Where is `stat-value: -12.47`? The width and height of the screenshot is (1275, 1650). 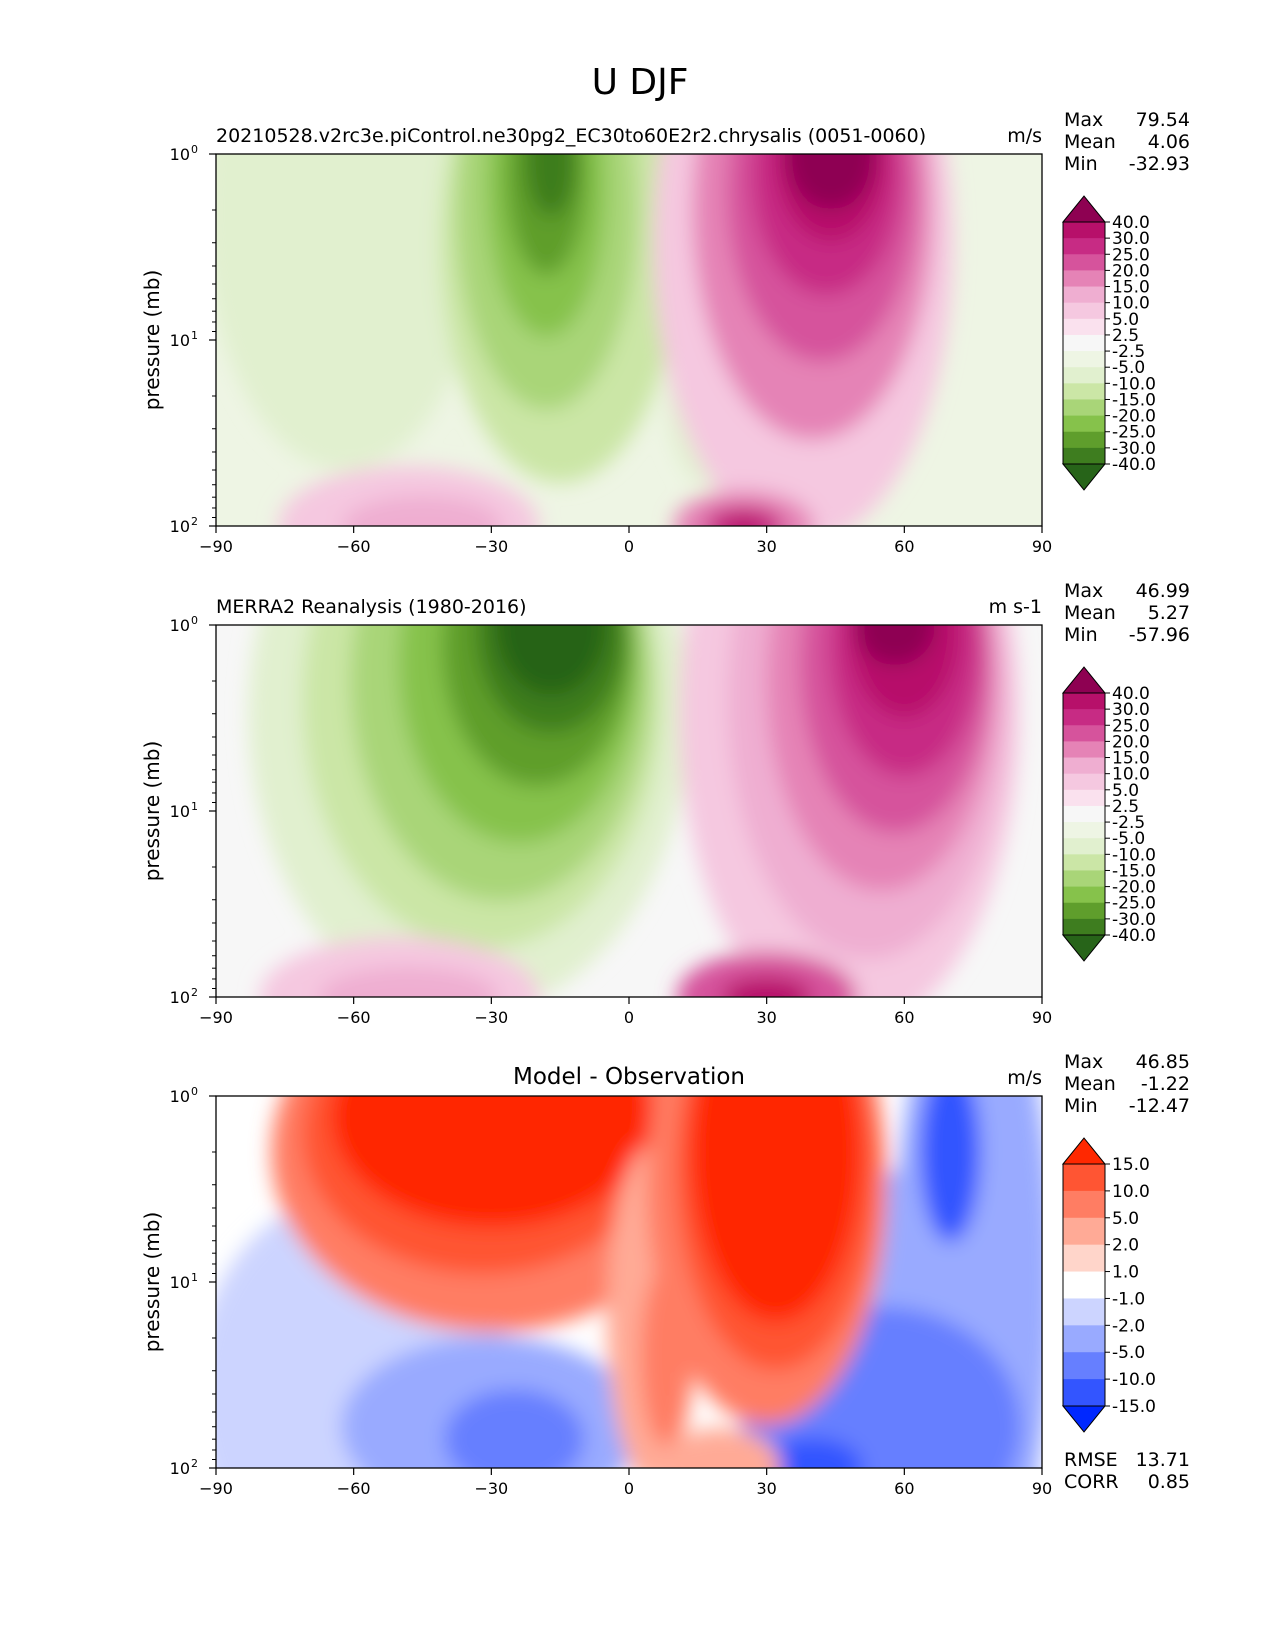
stat-value: -12.47 is located at coordinates (1159, 1106).